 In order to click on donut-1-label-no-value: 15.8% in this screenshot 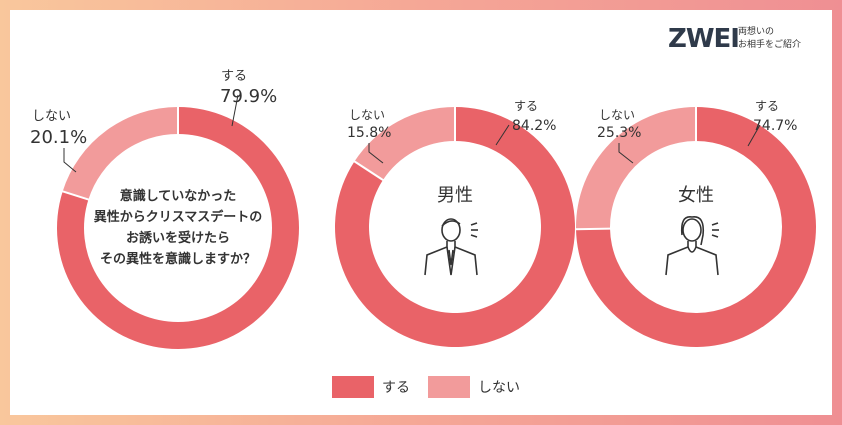, I will do `click(369, 133)`.